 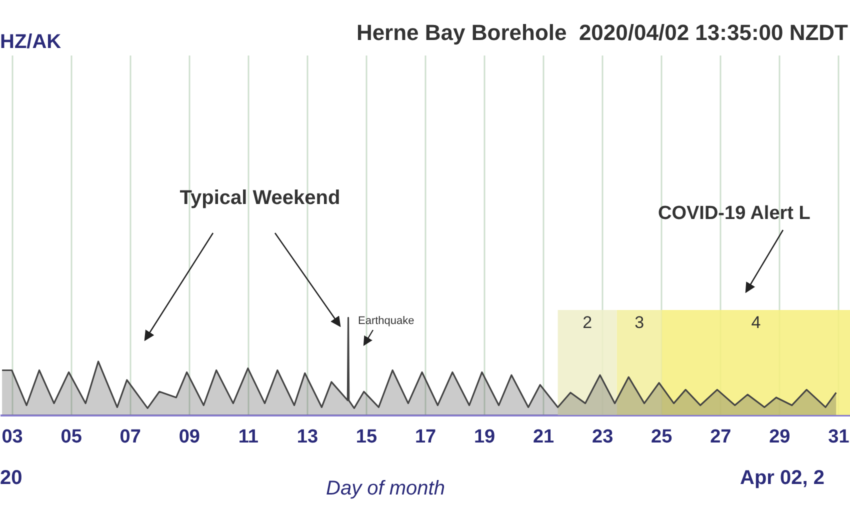 What do you see at coordinates (721, 437) in the screenshot?
I see `x-tick-label: 27` at bounding box center [721, 437].